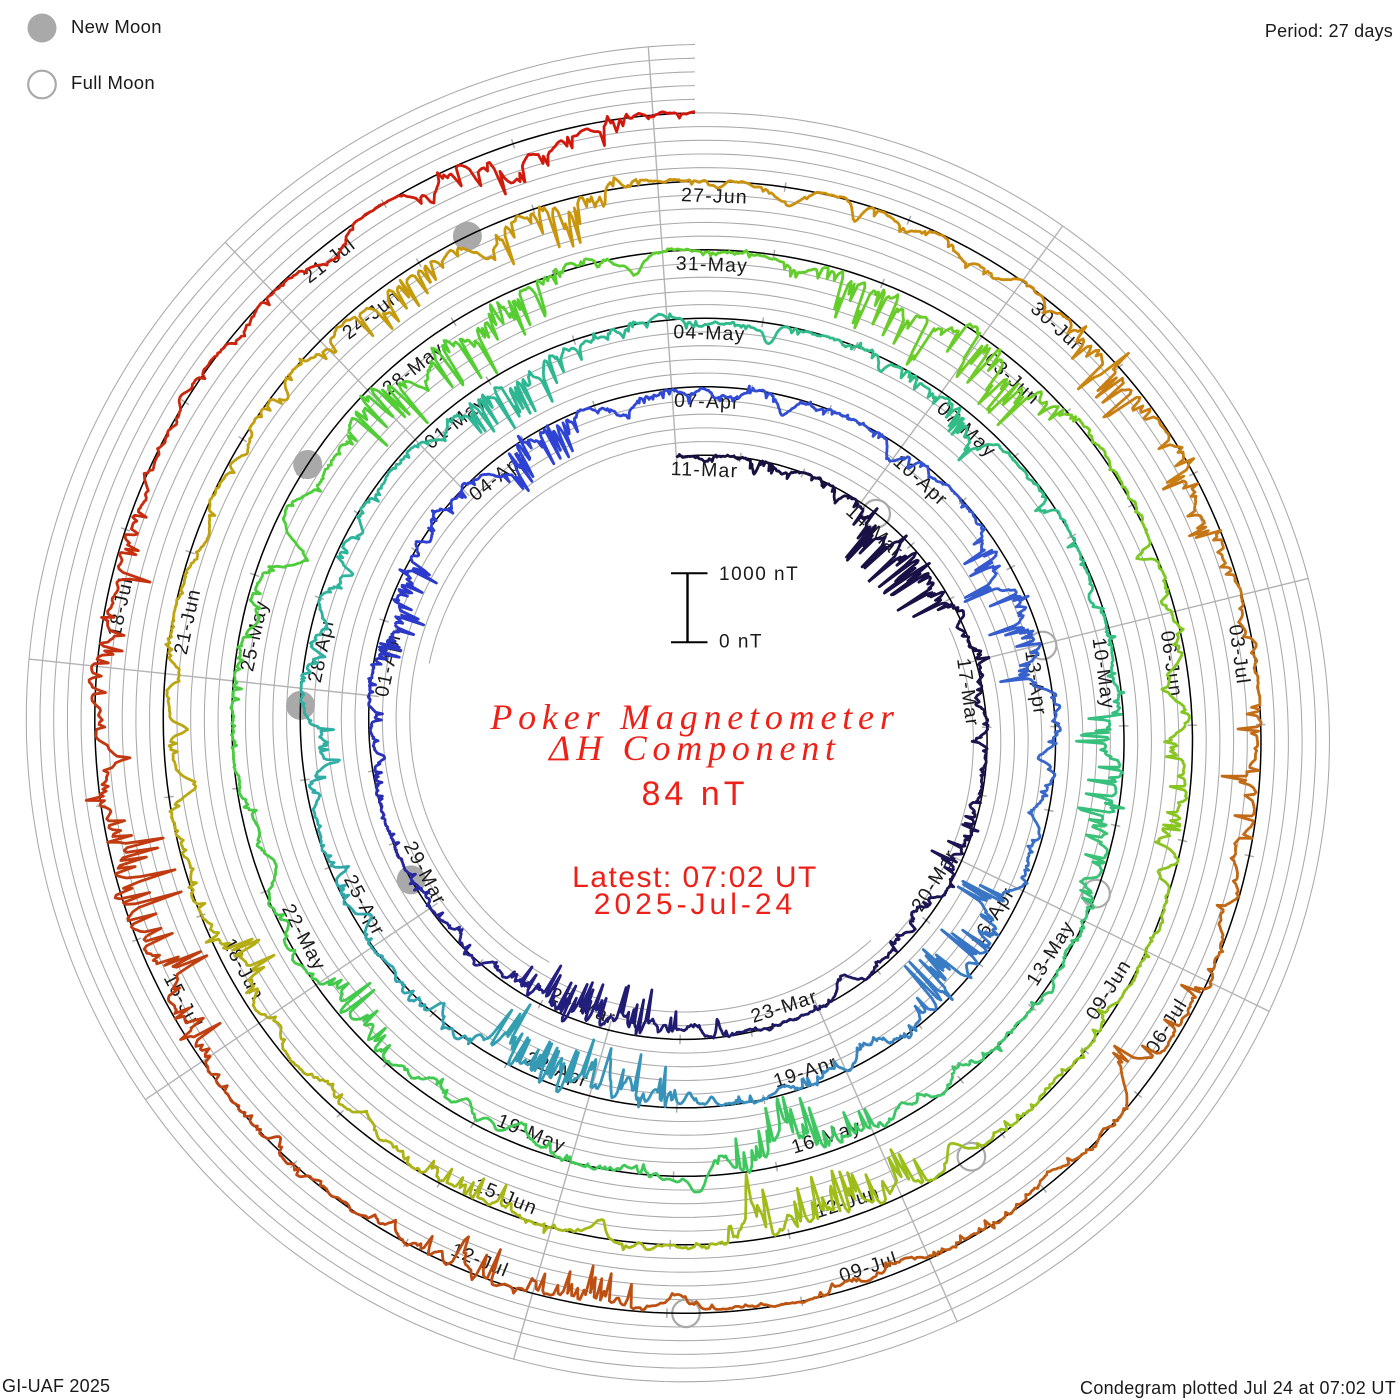 The height and width of the screenshot is (1400, 1400). I want to click on svg-text: 2025-Jul-24, so click(695, 904).